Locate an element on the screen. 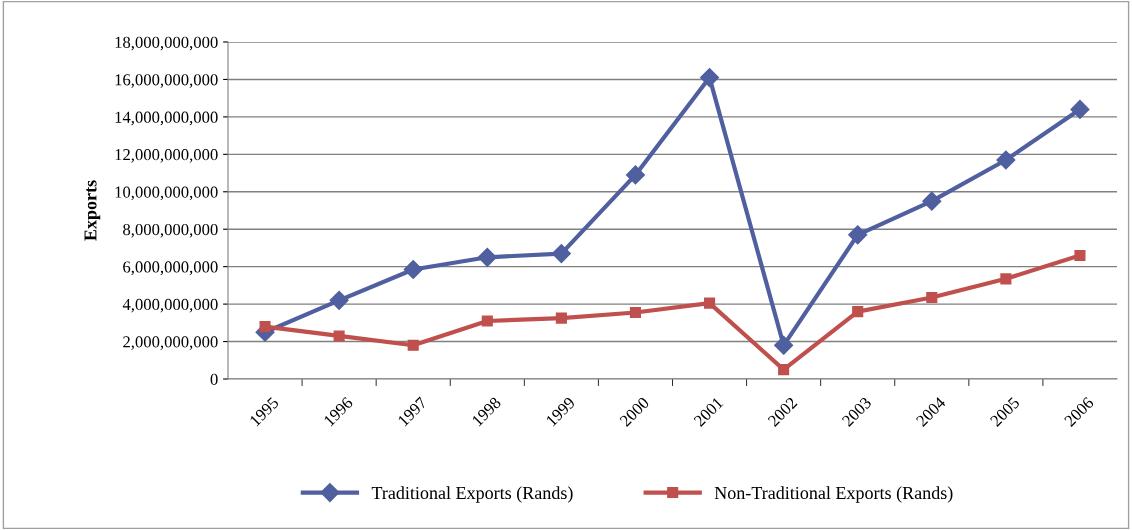  y-tick-label: 14,000,000,000 is located at coordinates (166, 118).